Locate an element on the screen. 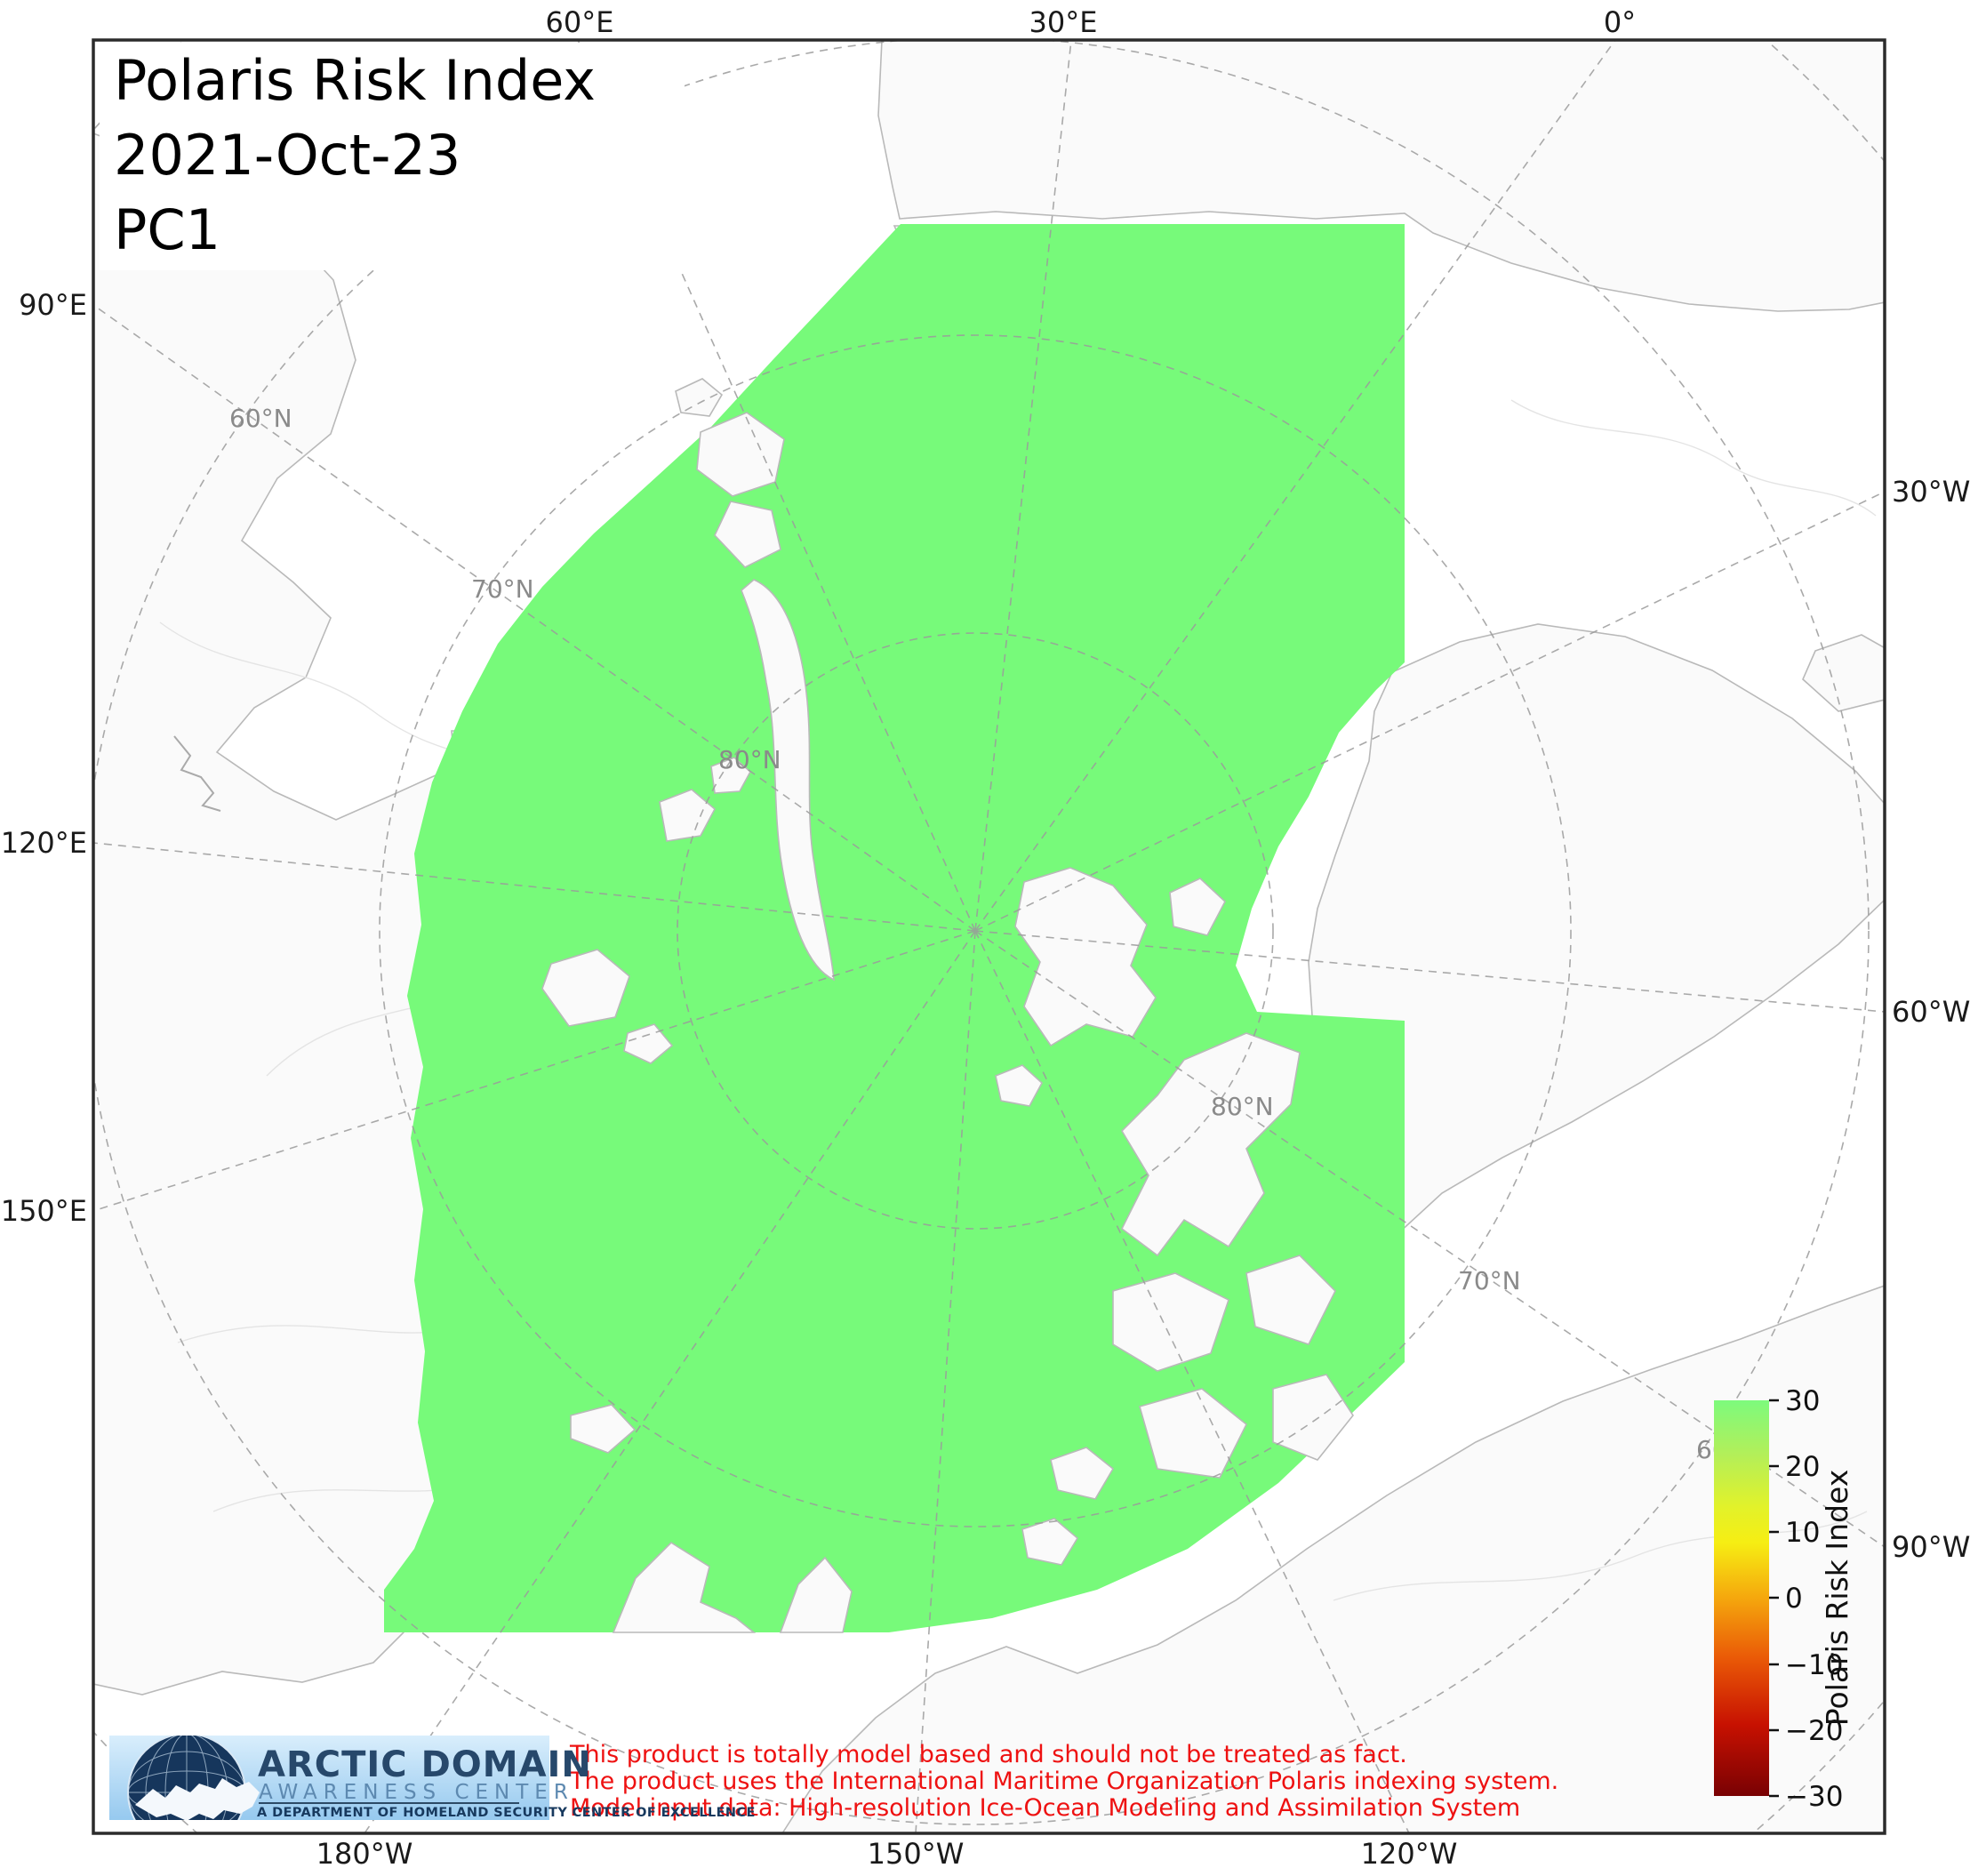  iceland-island is located at coordinates (1843, 673).